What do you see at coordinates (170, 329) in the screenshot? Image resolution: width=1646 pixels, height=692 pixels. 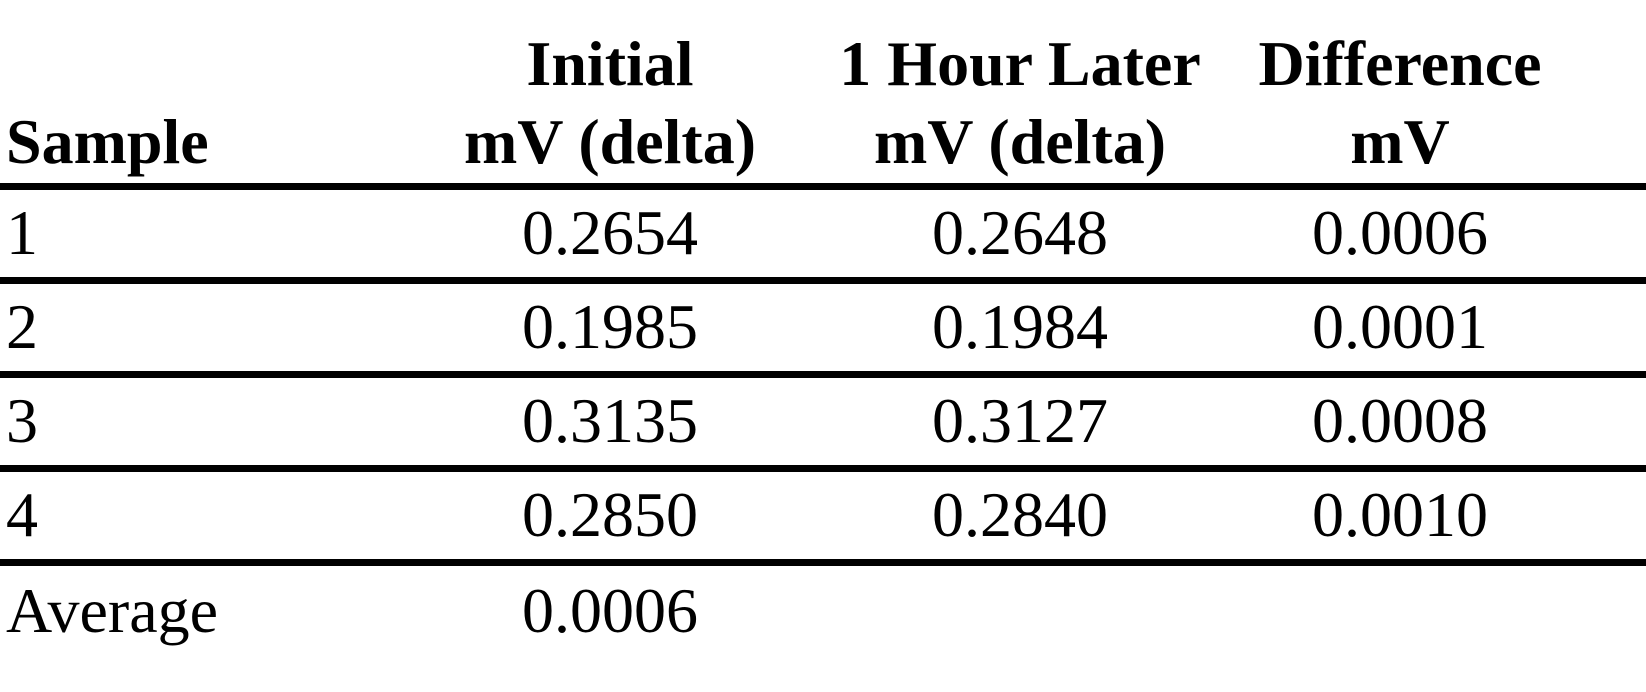 I see `cell-sample: 2` at bounding box center [170, 329].